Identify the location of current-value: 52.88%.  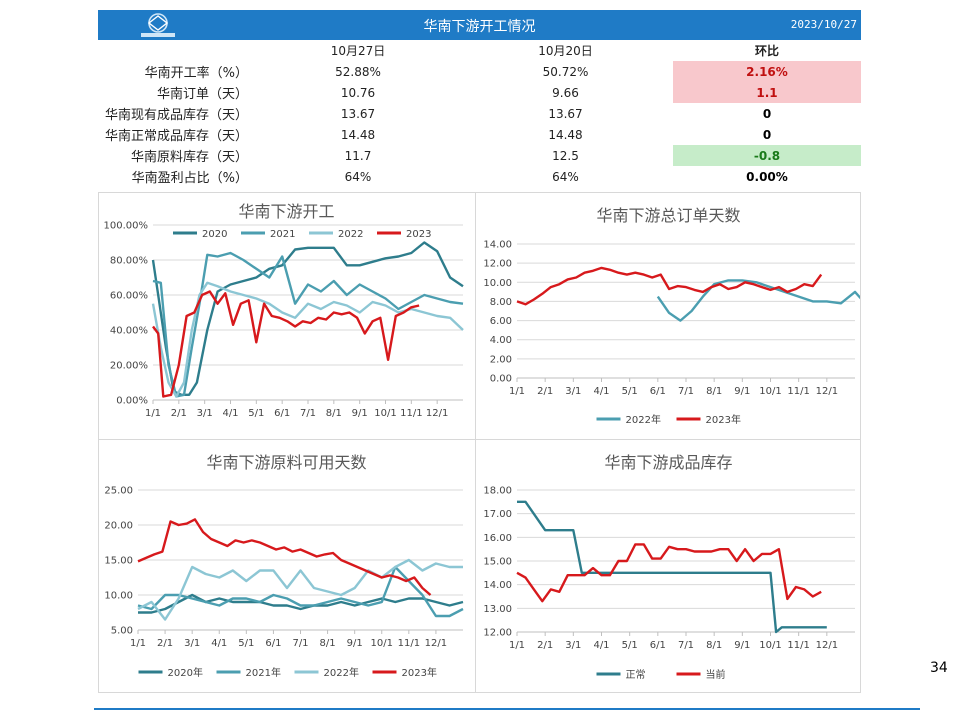
(358, 71).